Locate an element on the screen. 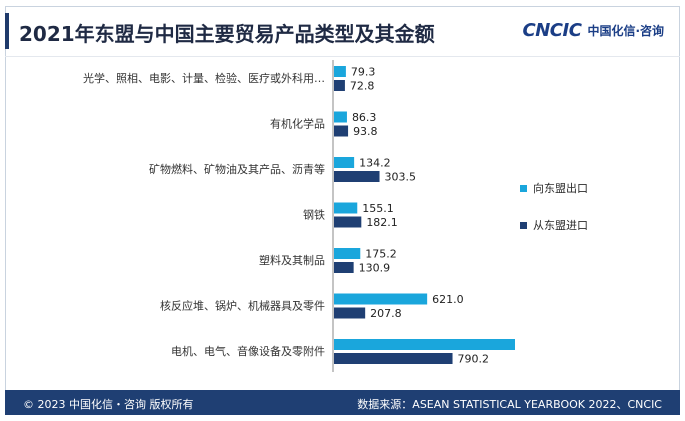 The height and width of the screenshot is (421, 685). legend-item-import: 从东盟进口 is located at coordinates (554, 225).